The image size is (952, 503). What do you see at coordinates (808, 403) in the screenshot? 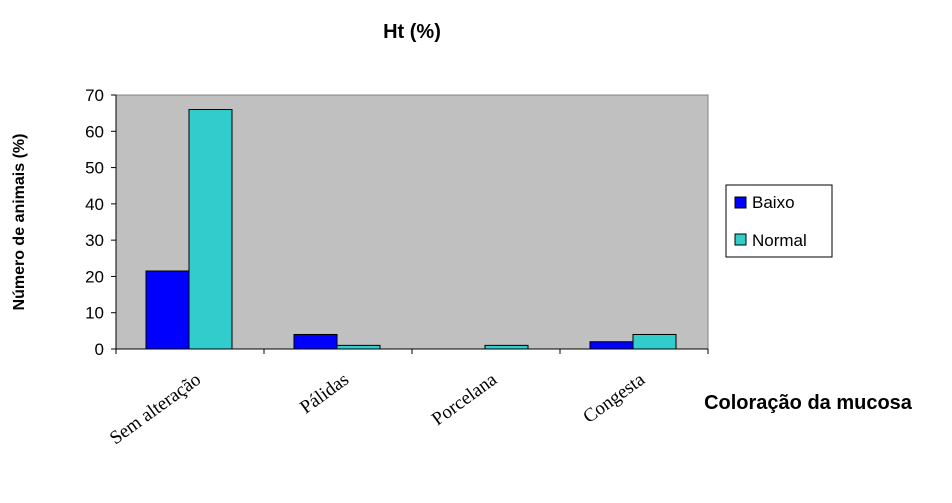
I see `x-axis-label: Coloração da mucosa` at bounding box center [808, 403].